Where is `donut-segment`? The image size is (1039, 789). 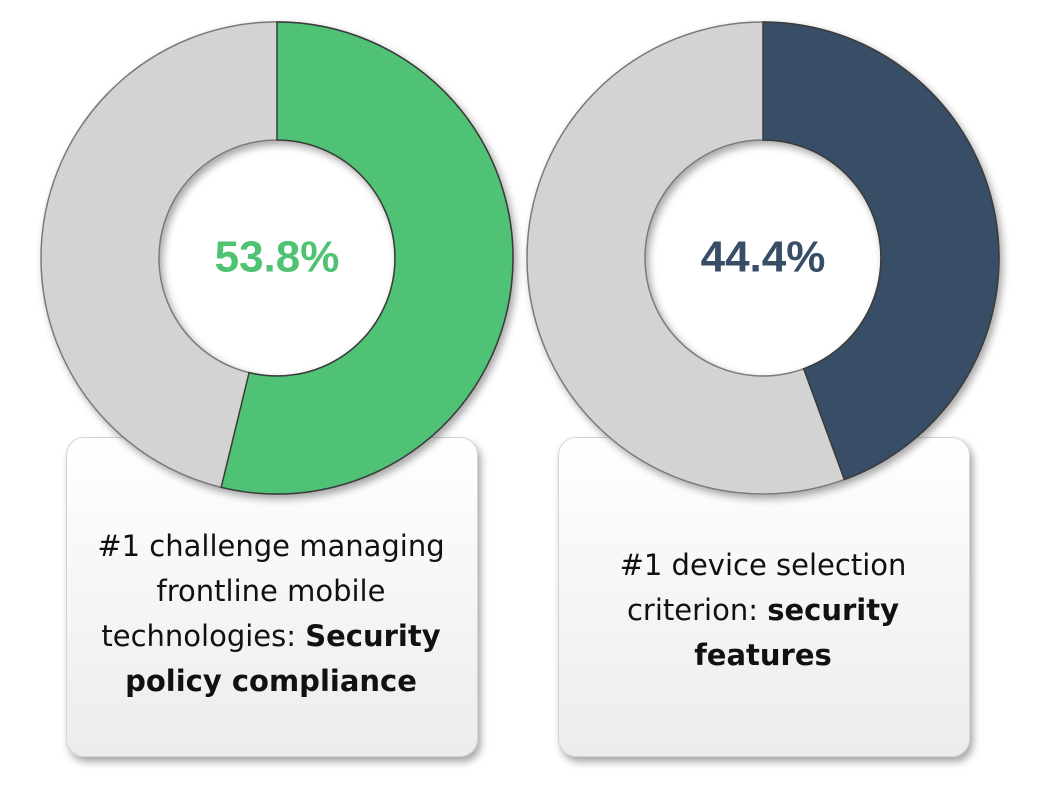
donut-segment is located at coordinates (881, 251).